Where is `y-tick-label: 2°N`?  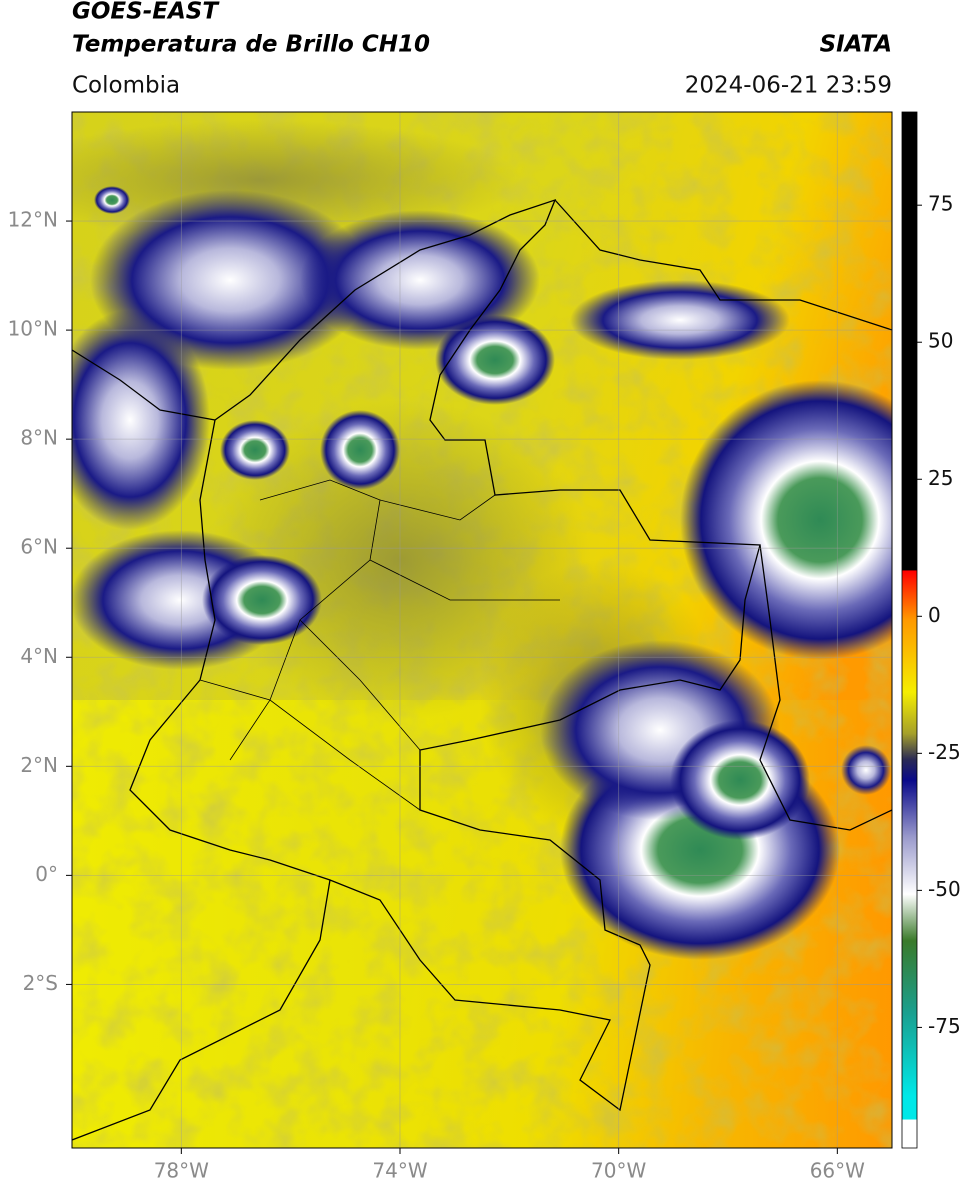 y-tick-label: 2°N is located at coordinates (39, 765).